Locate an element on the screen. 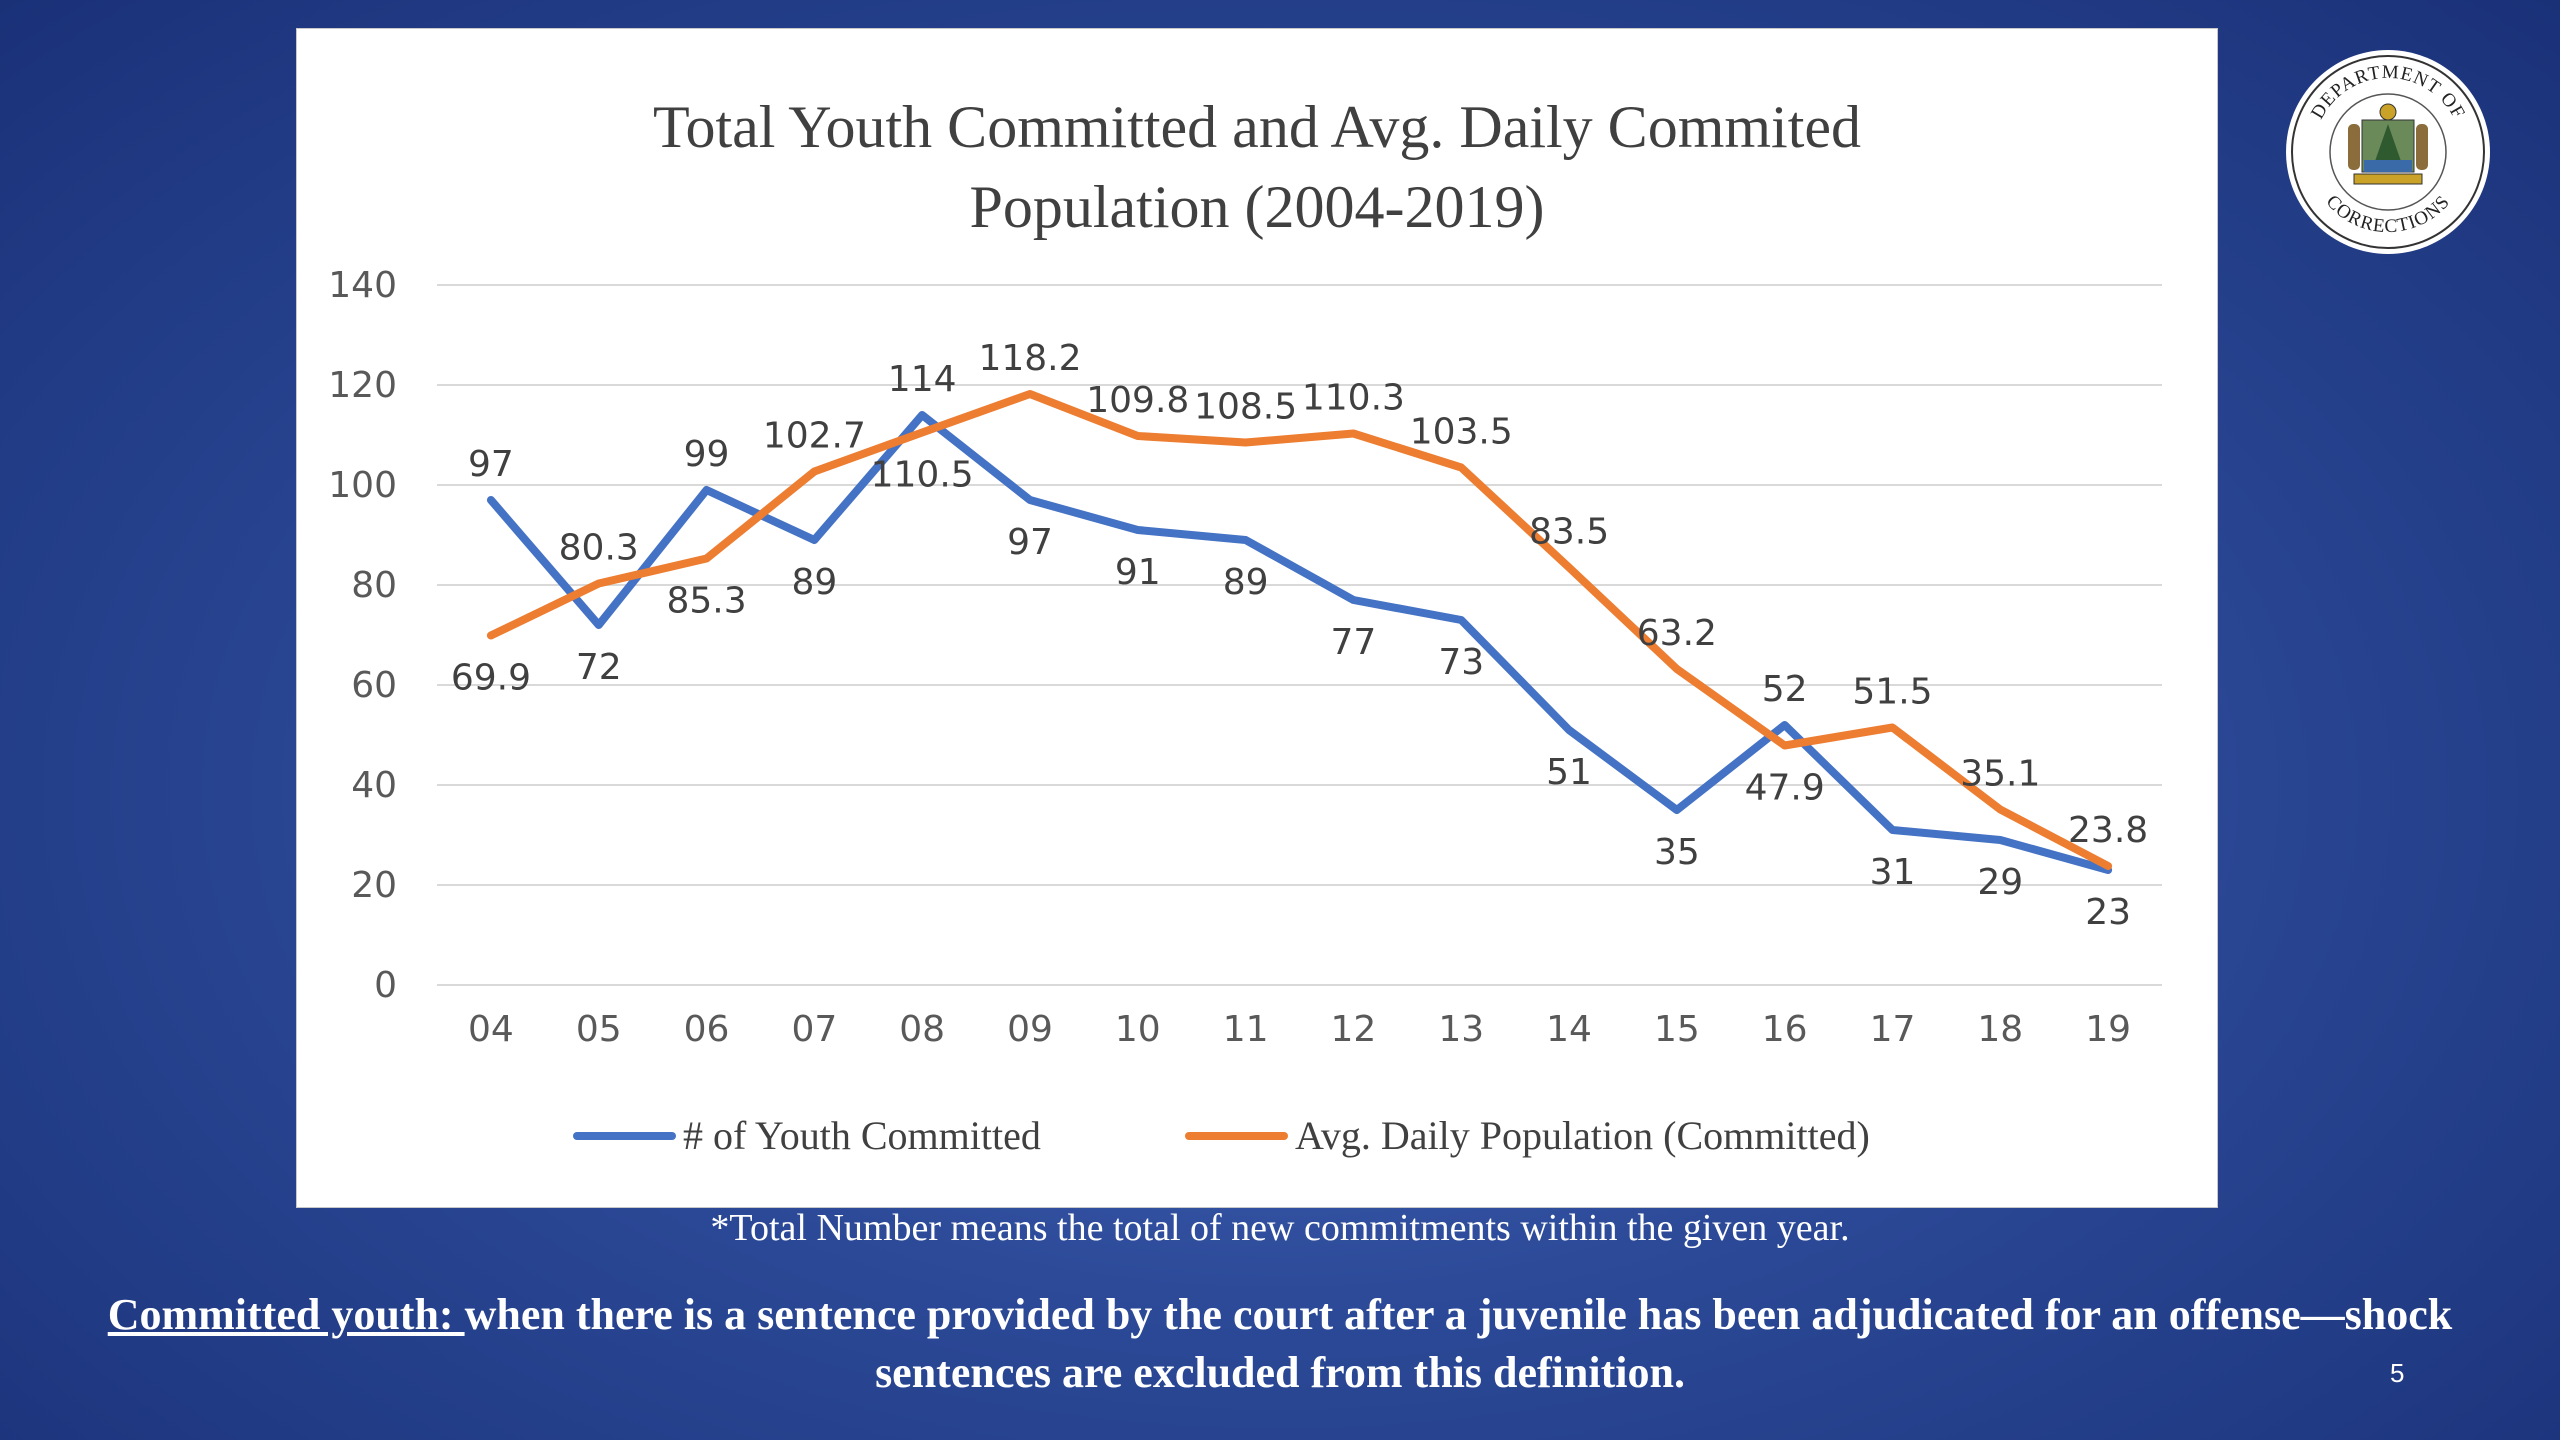  y-tick-label: 100 is located at coordinates (362, 485).